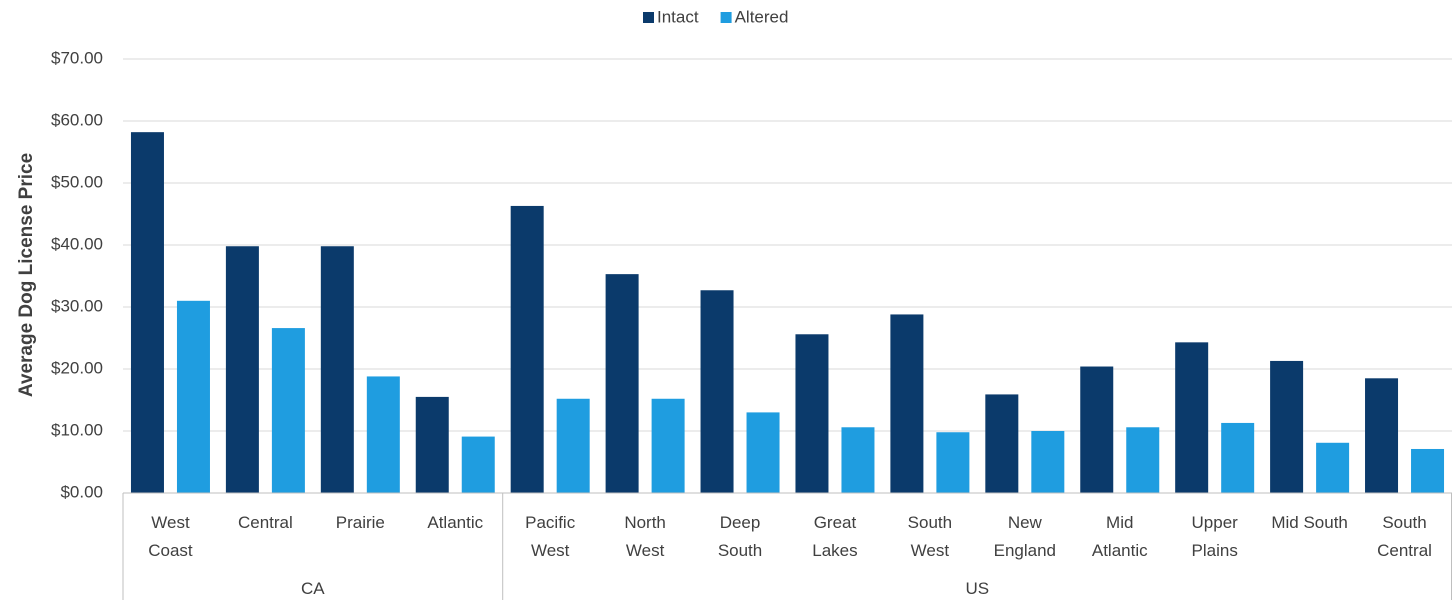 This screenshot has width=1456, height=600. Describe the element at coordinates (550, 522) in the screenshot. I see `x-category-label: Pacific` at that location.